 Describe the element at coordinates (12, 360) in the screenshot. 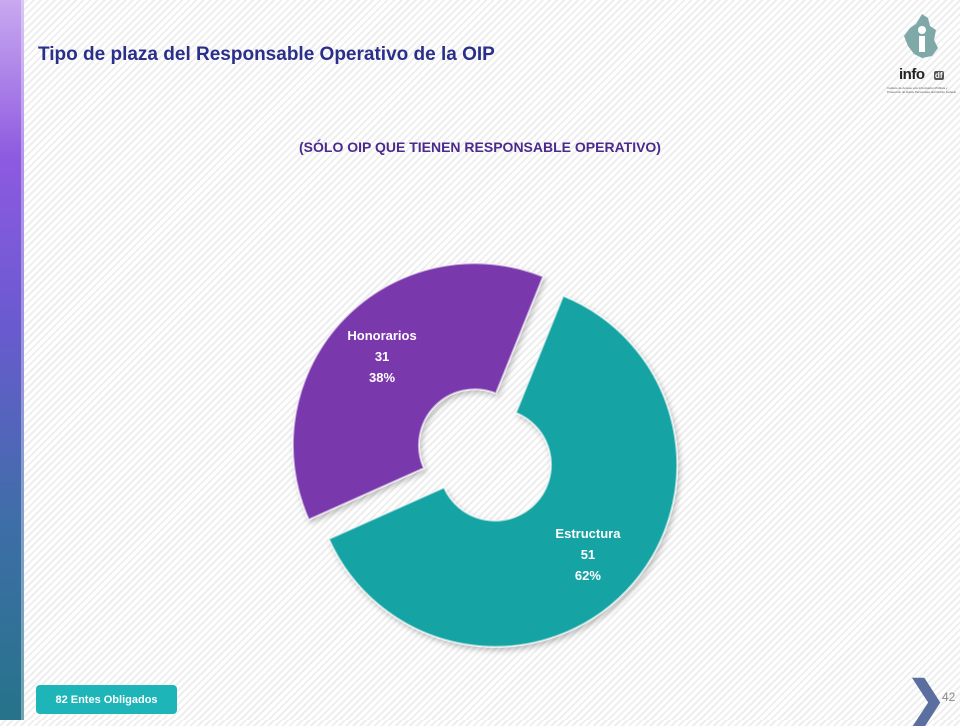

I see `left-accent-bar` at that location.